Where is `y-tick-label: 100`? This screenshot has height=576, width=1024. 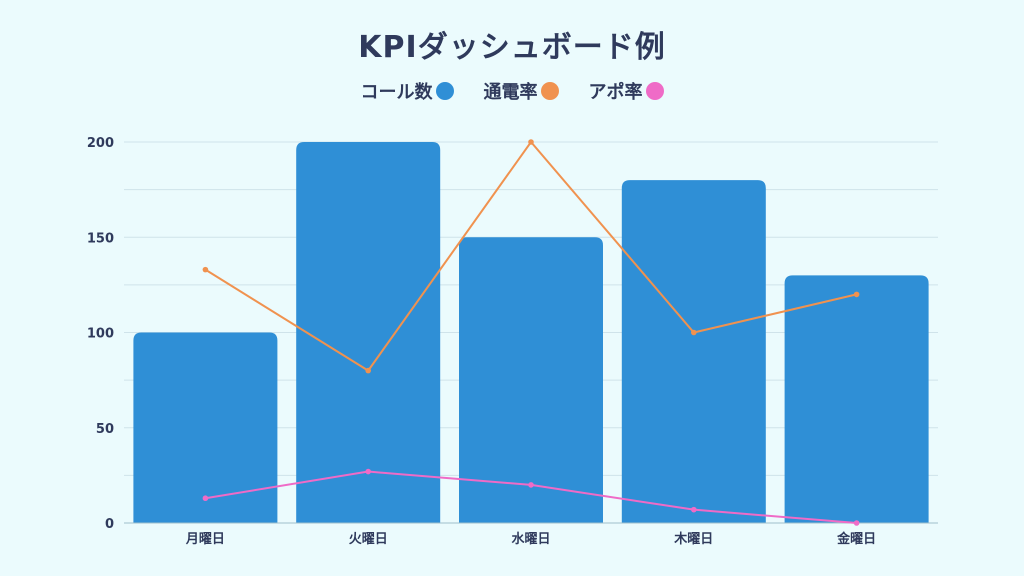 y-tick-label: 100 is located at coordinates (100, 334).